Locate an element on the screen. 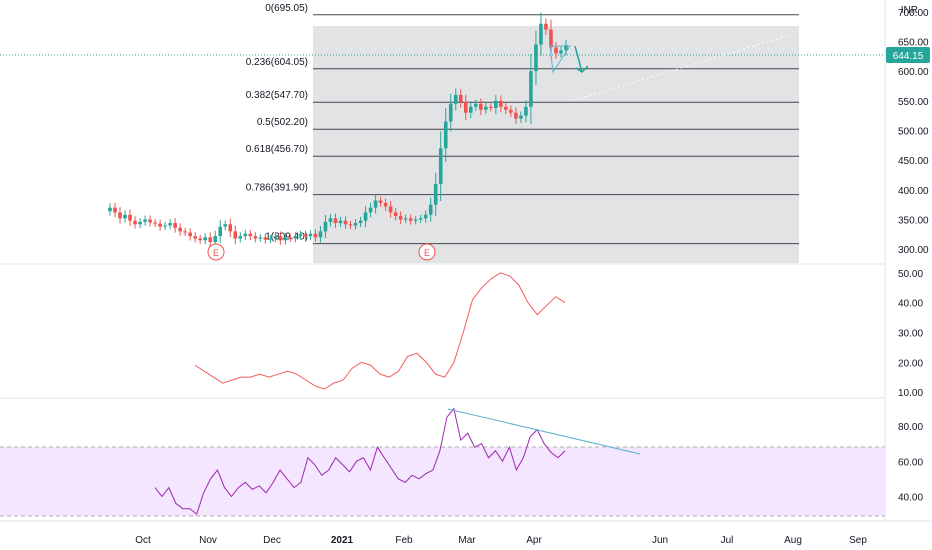 This screenshot has width=932, height=550. earnings-marker-1: E is located at coordinates (216, 252).